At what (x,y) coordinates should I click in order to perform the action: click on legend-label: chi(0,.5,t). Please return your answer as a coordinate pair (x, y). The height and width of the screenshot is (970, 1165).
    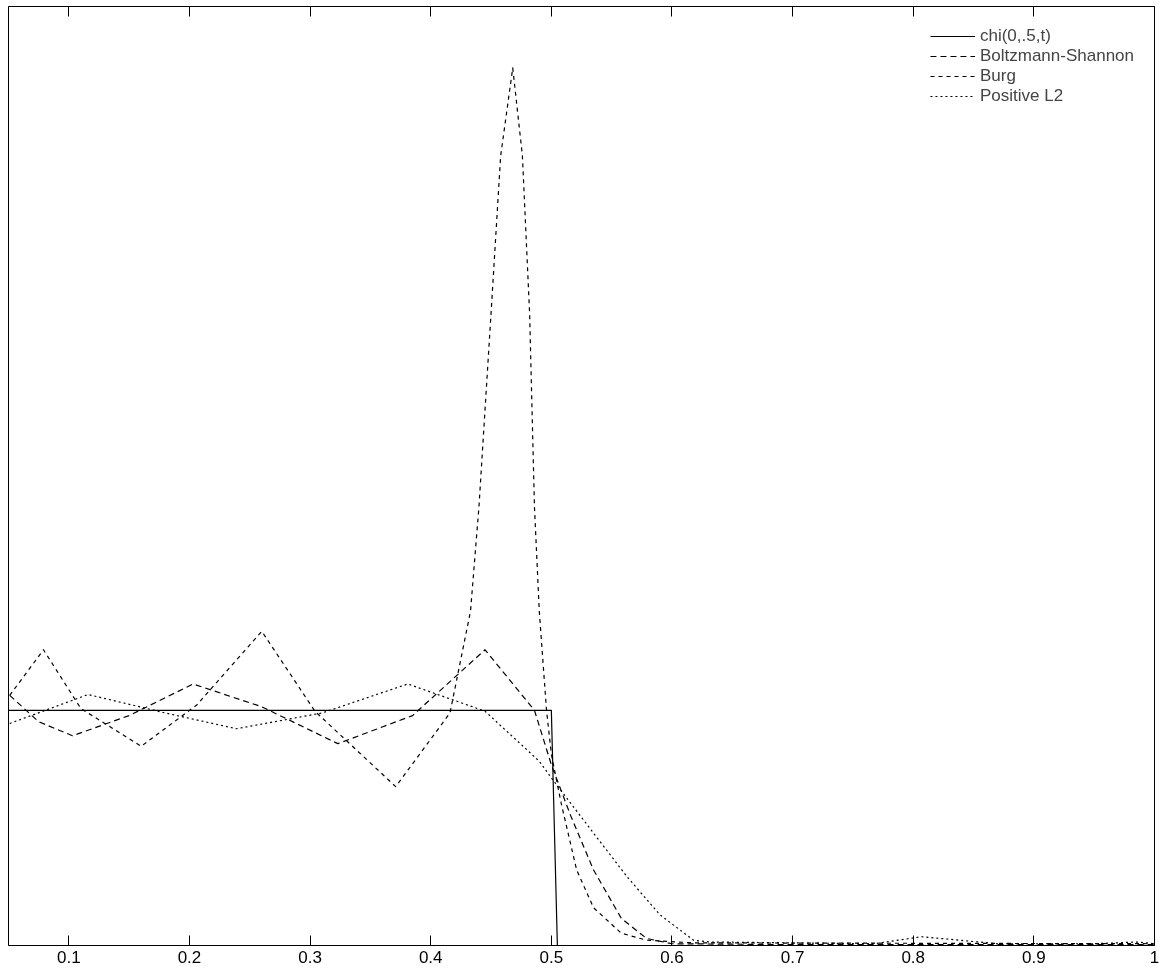
    Looking at the image, I should click on (1015, 36).